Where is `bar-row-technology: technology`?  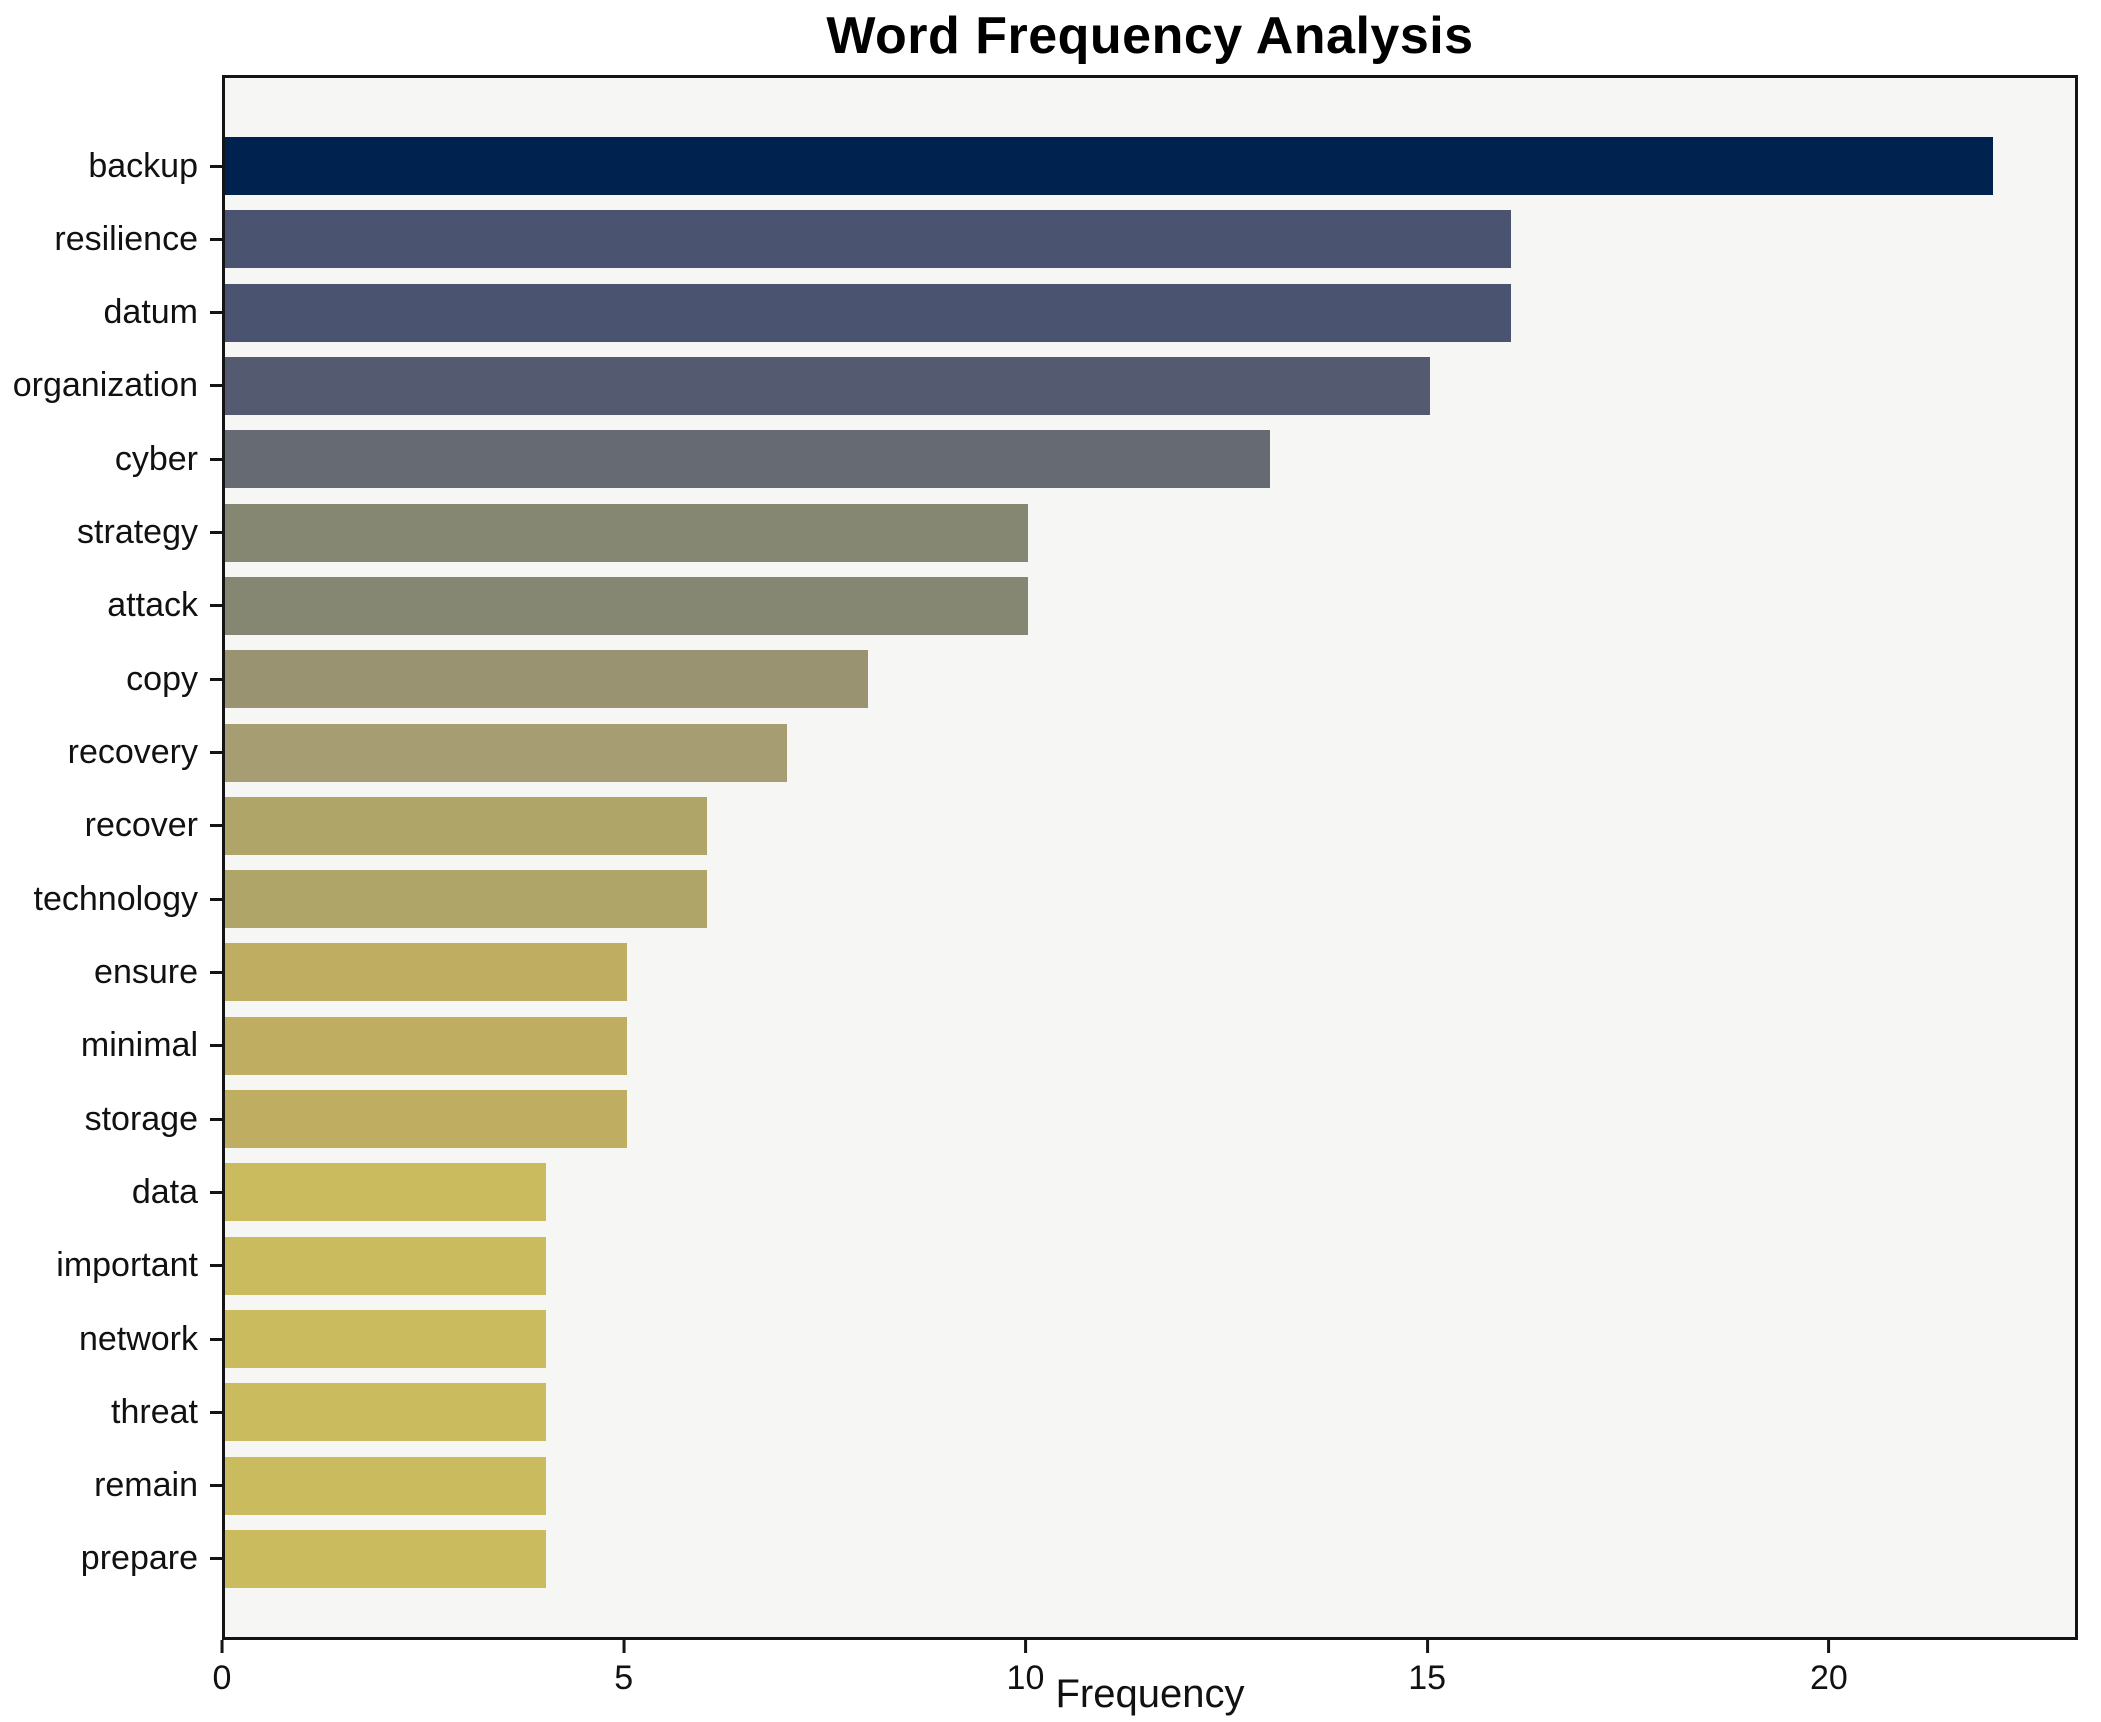
bar-row-technology: technology is located at coordinates (1039, 899).